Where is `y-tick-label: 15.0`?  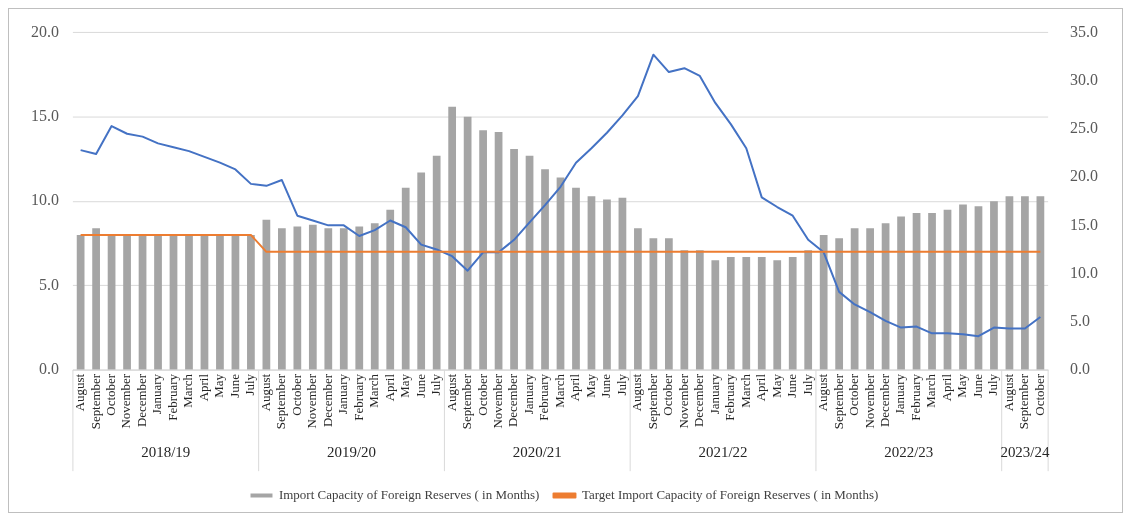
y-tick-label: 15.0 is located at coordinates (44, 116).